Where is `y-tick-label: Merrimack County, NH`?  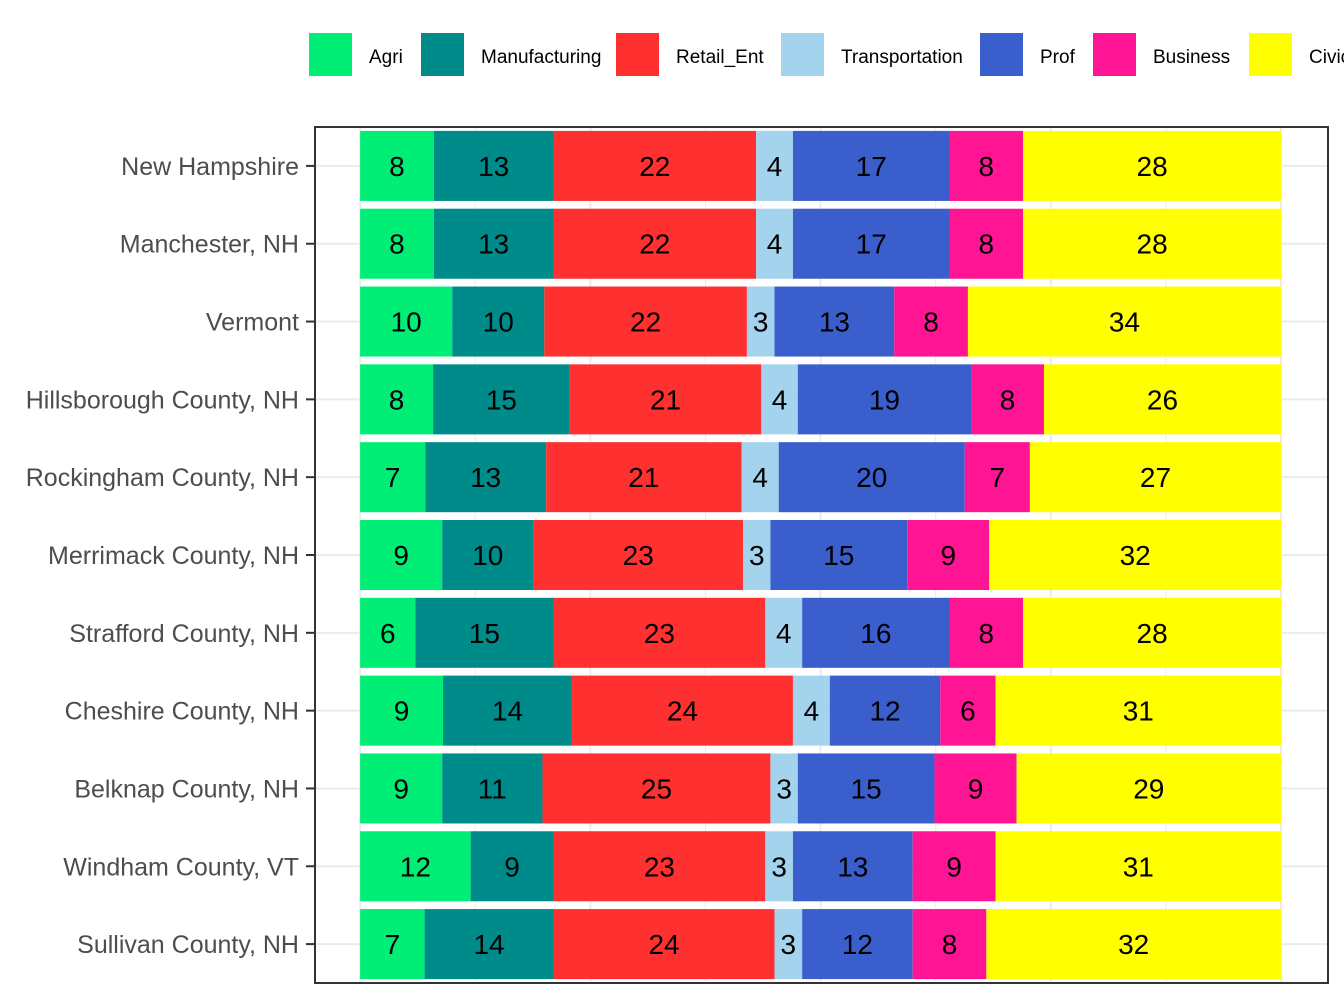
y-tick-label: Merrimack County, NH is located at coordinates (173, 556).